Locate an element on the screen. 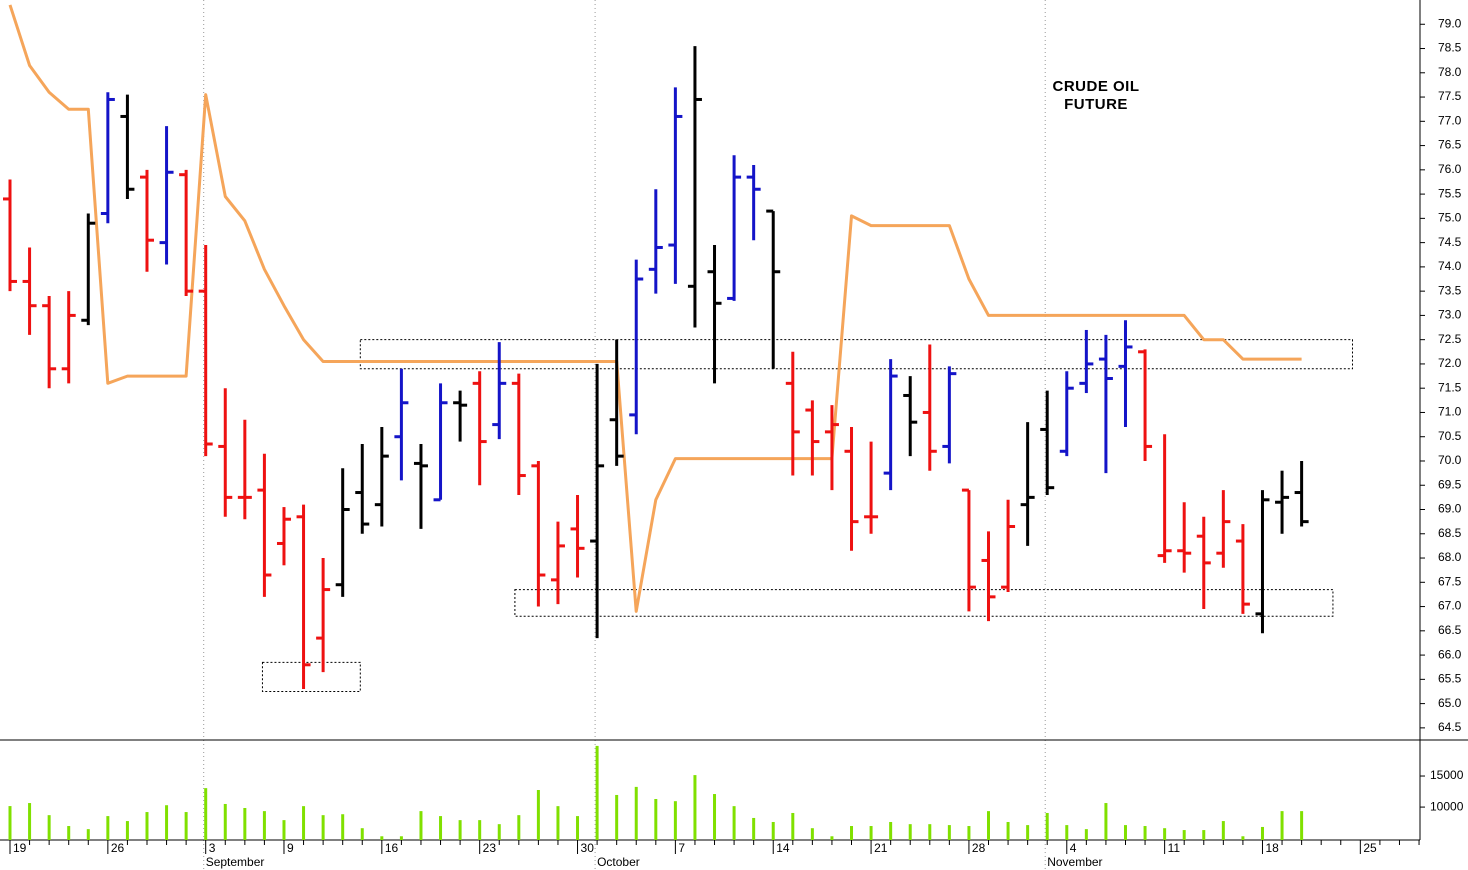 This screenshot has width=1468, height=870. x-tick-label: 30 is located at coordinates (588, 848).